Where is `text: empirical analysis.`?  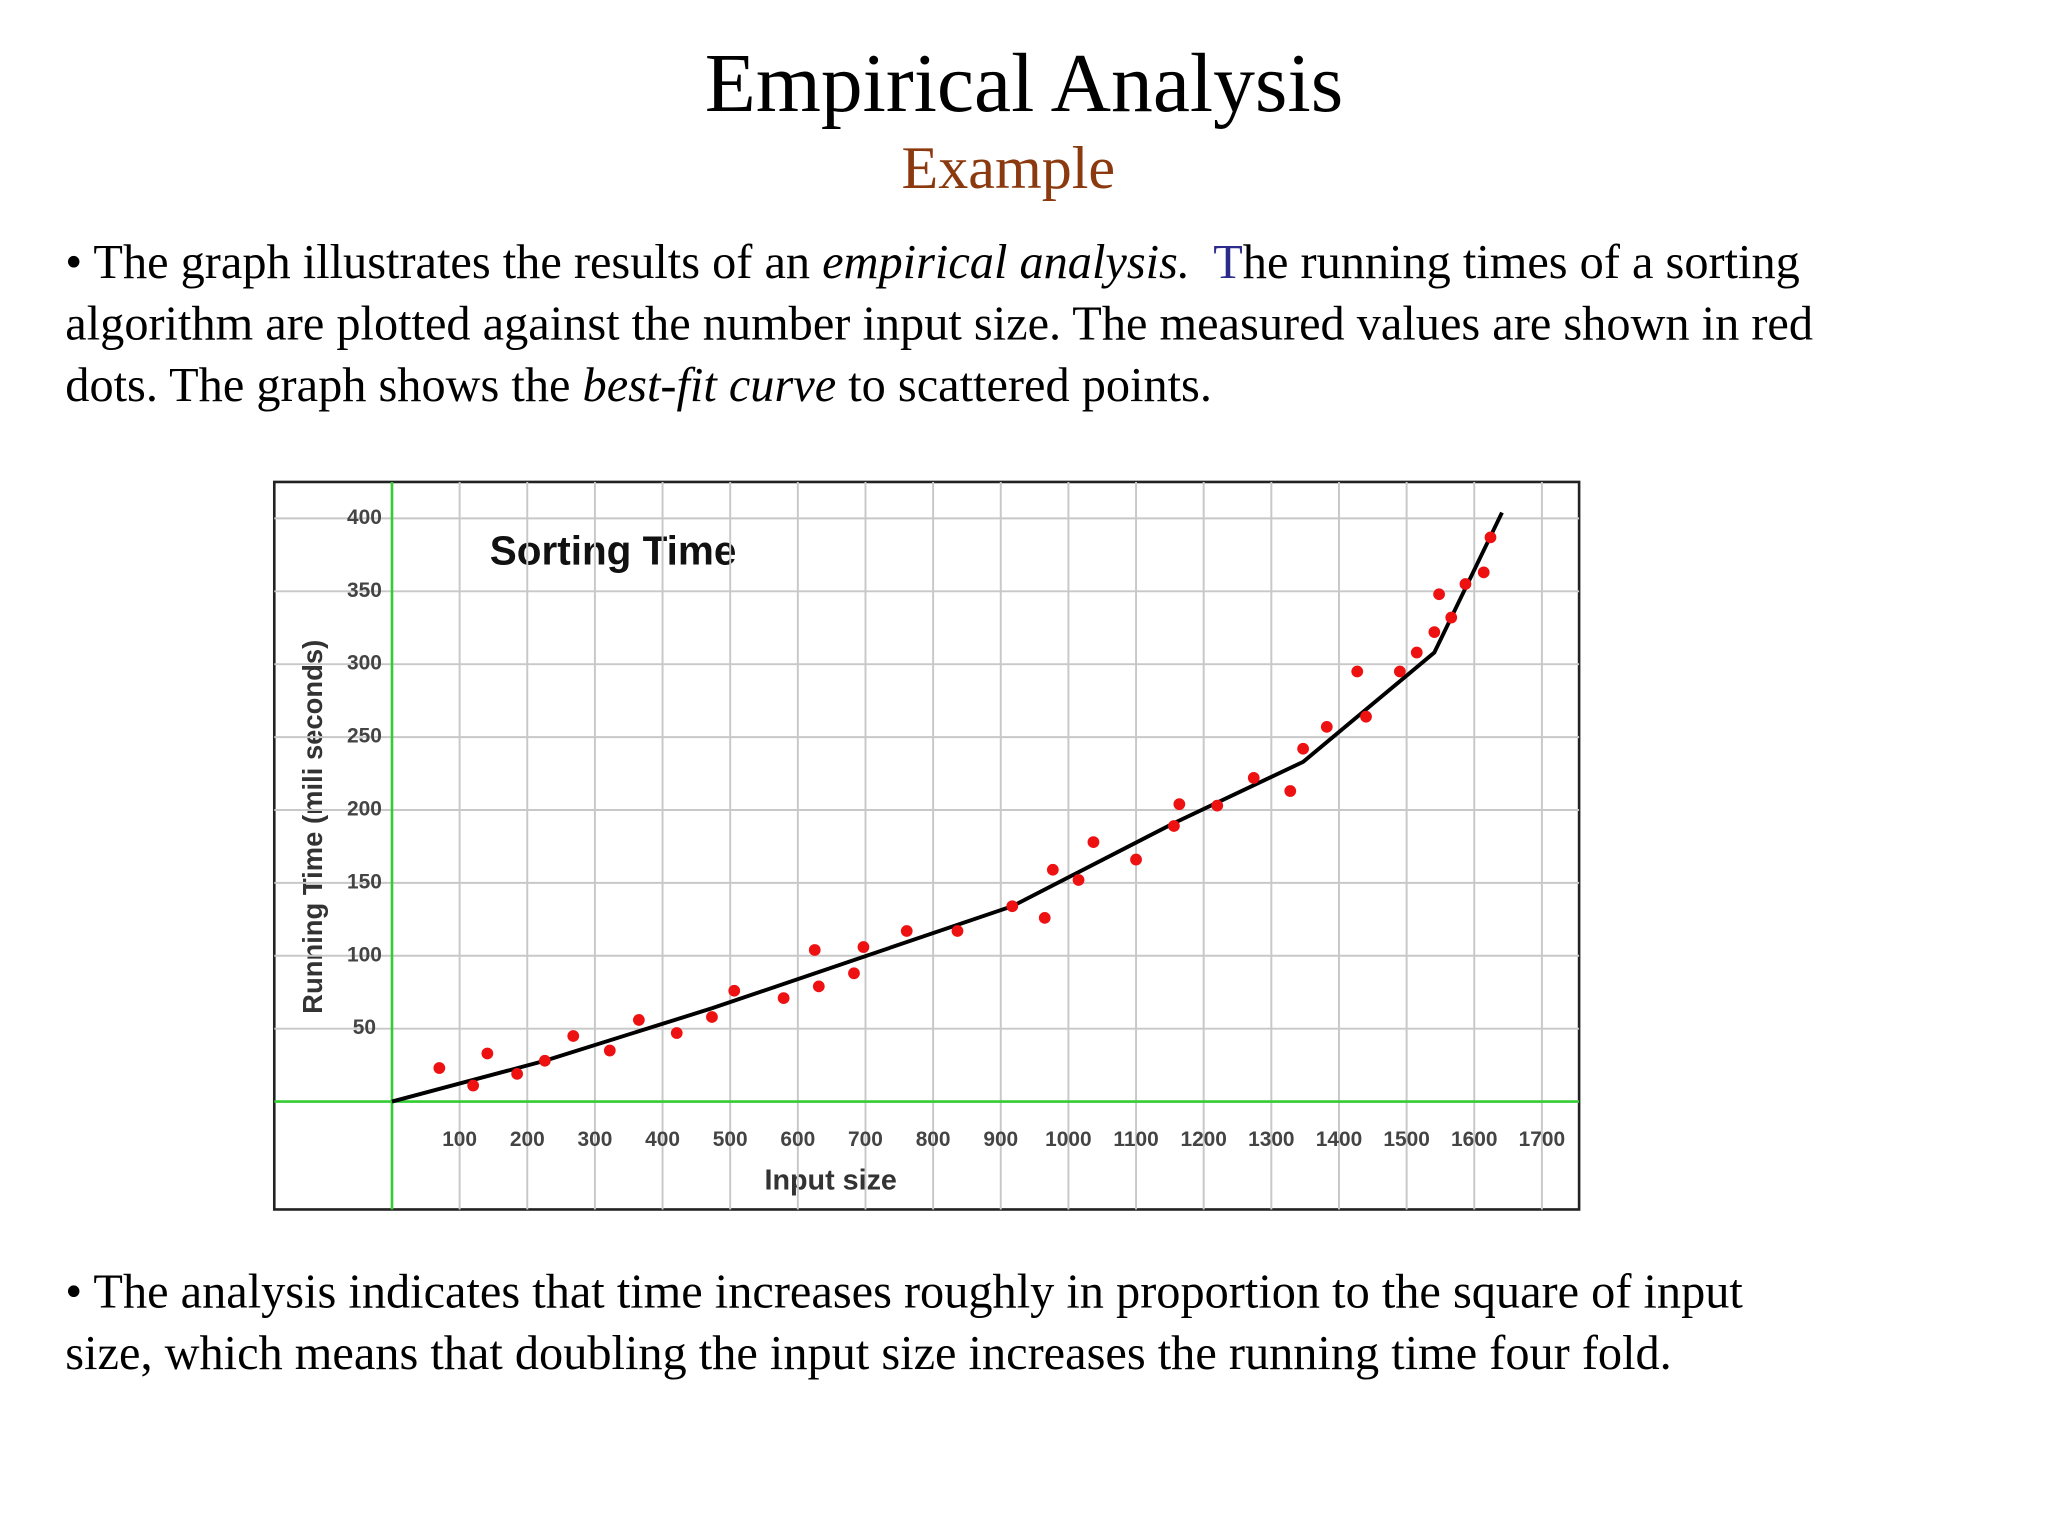 text: empirical analysis. is located at coordinates (1006, 263).